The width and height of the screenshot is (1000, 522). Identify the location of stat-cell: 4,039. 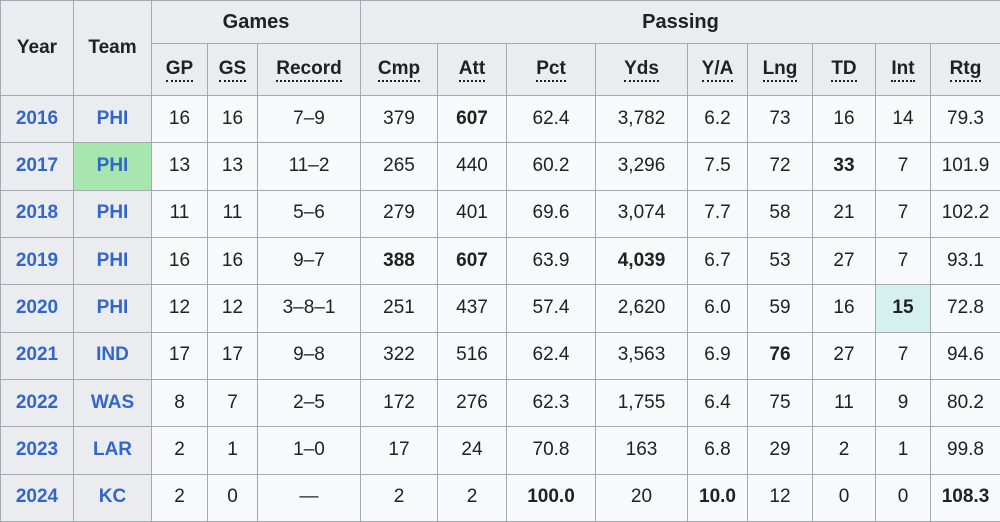
(641, 261).